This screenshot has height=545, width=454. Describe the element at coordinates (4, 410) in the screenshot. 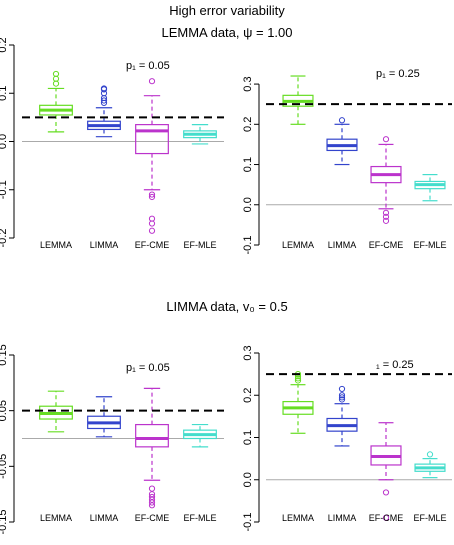

I see `y-tick-label: 0.05` at that location.